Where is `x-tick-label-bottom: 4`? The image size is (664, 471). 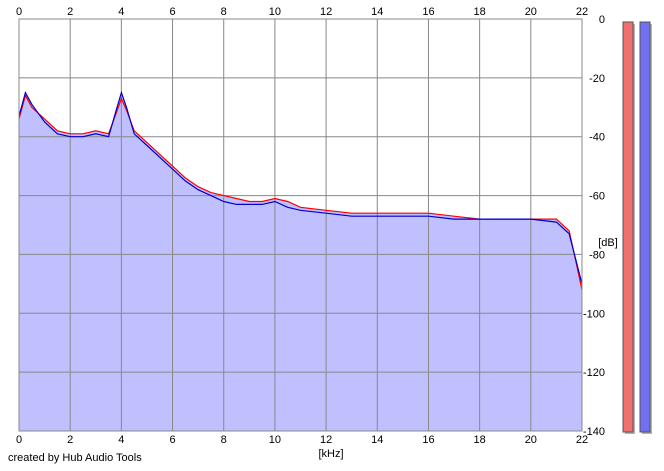
x-tick-label-bottom: 4 is located at coordinates (121, 440).